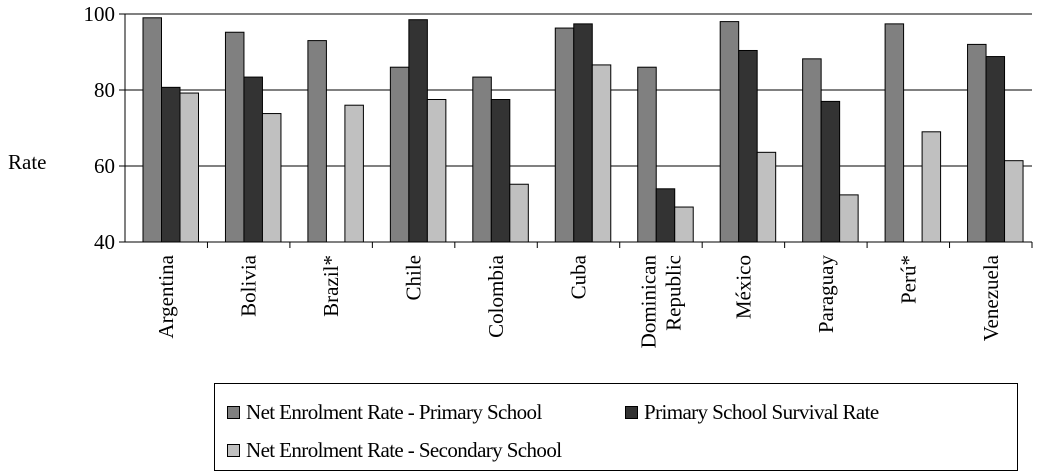 The width and height of the screenshot is (1038, 474). I want to click on x-tick-label: Dominican, so click(648, 302).